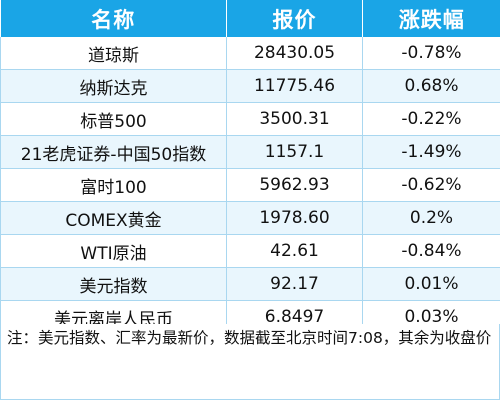 The height and width of the screenshot is (400, 500). Describe the element at coordinates (113, 53) in the screenshot. I see `cell-name: 道琼斯` at that location.